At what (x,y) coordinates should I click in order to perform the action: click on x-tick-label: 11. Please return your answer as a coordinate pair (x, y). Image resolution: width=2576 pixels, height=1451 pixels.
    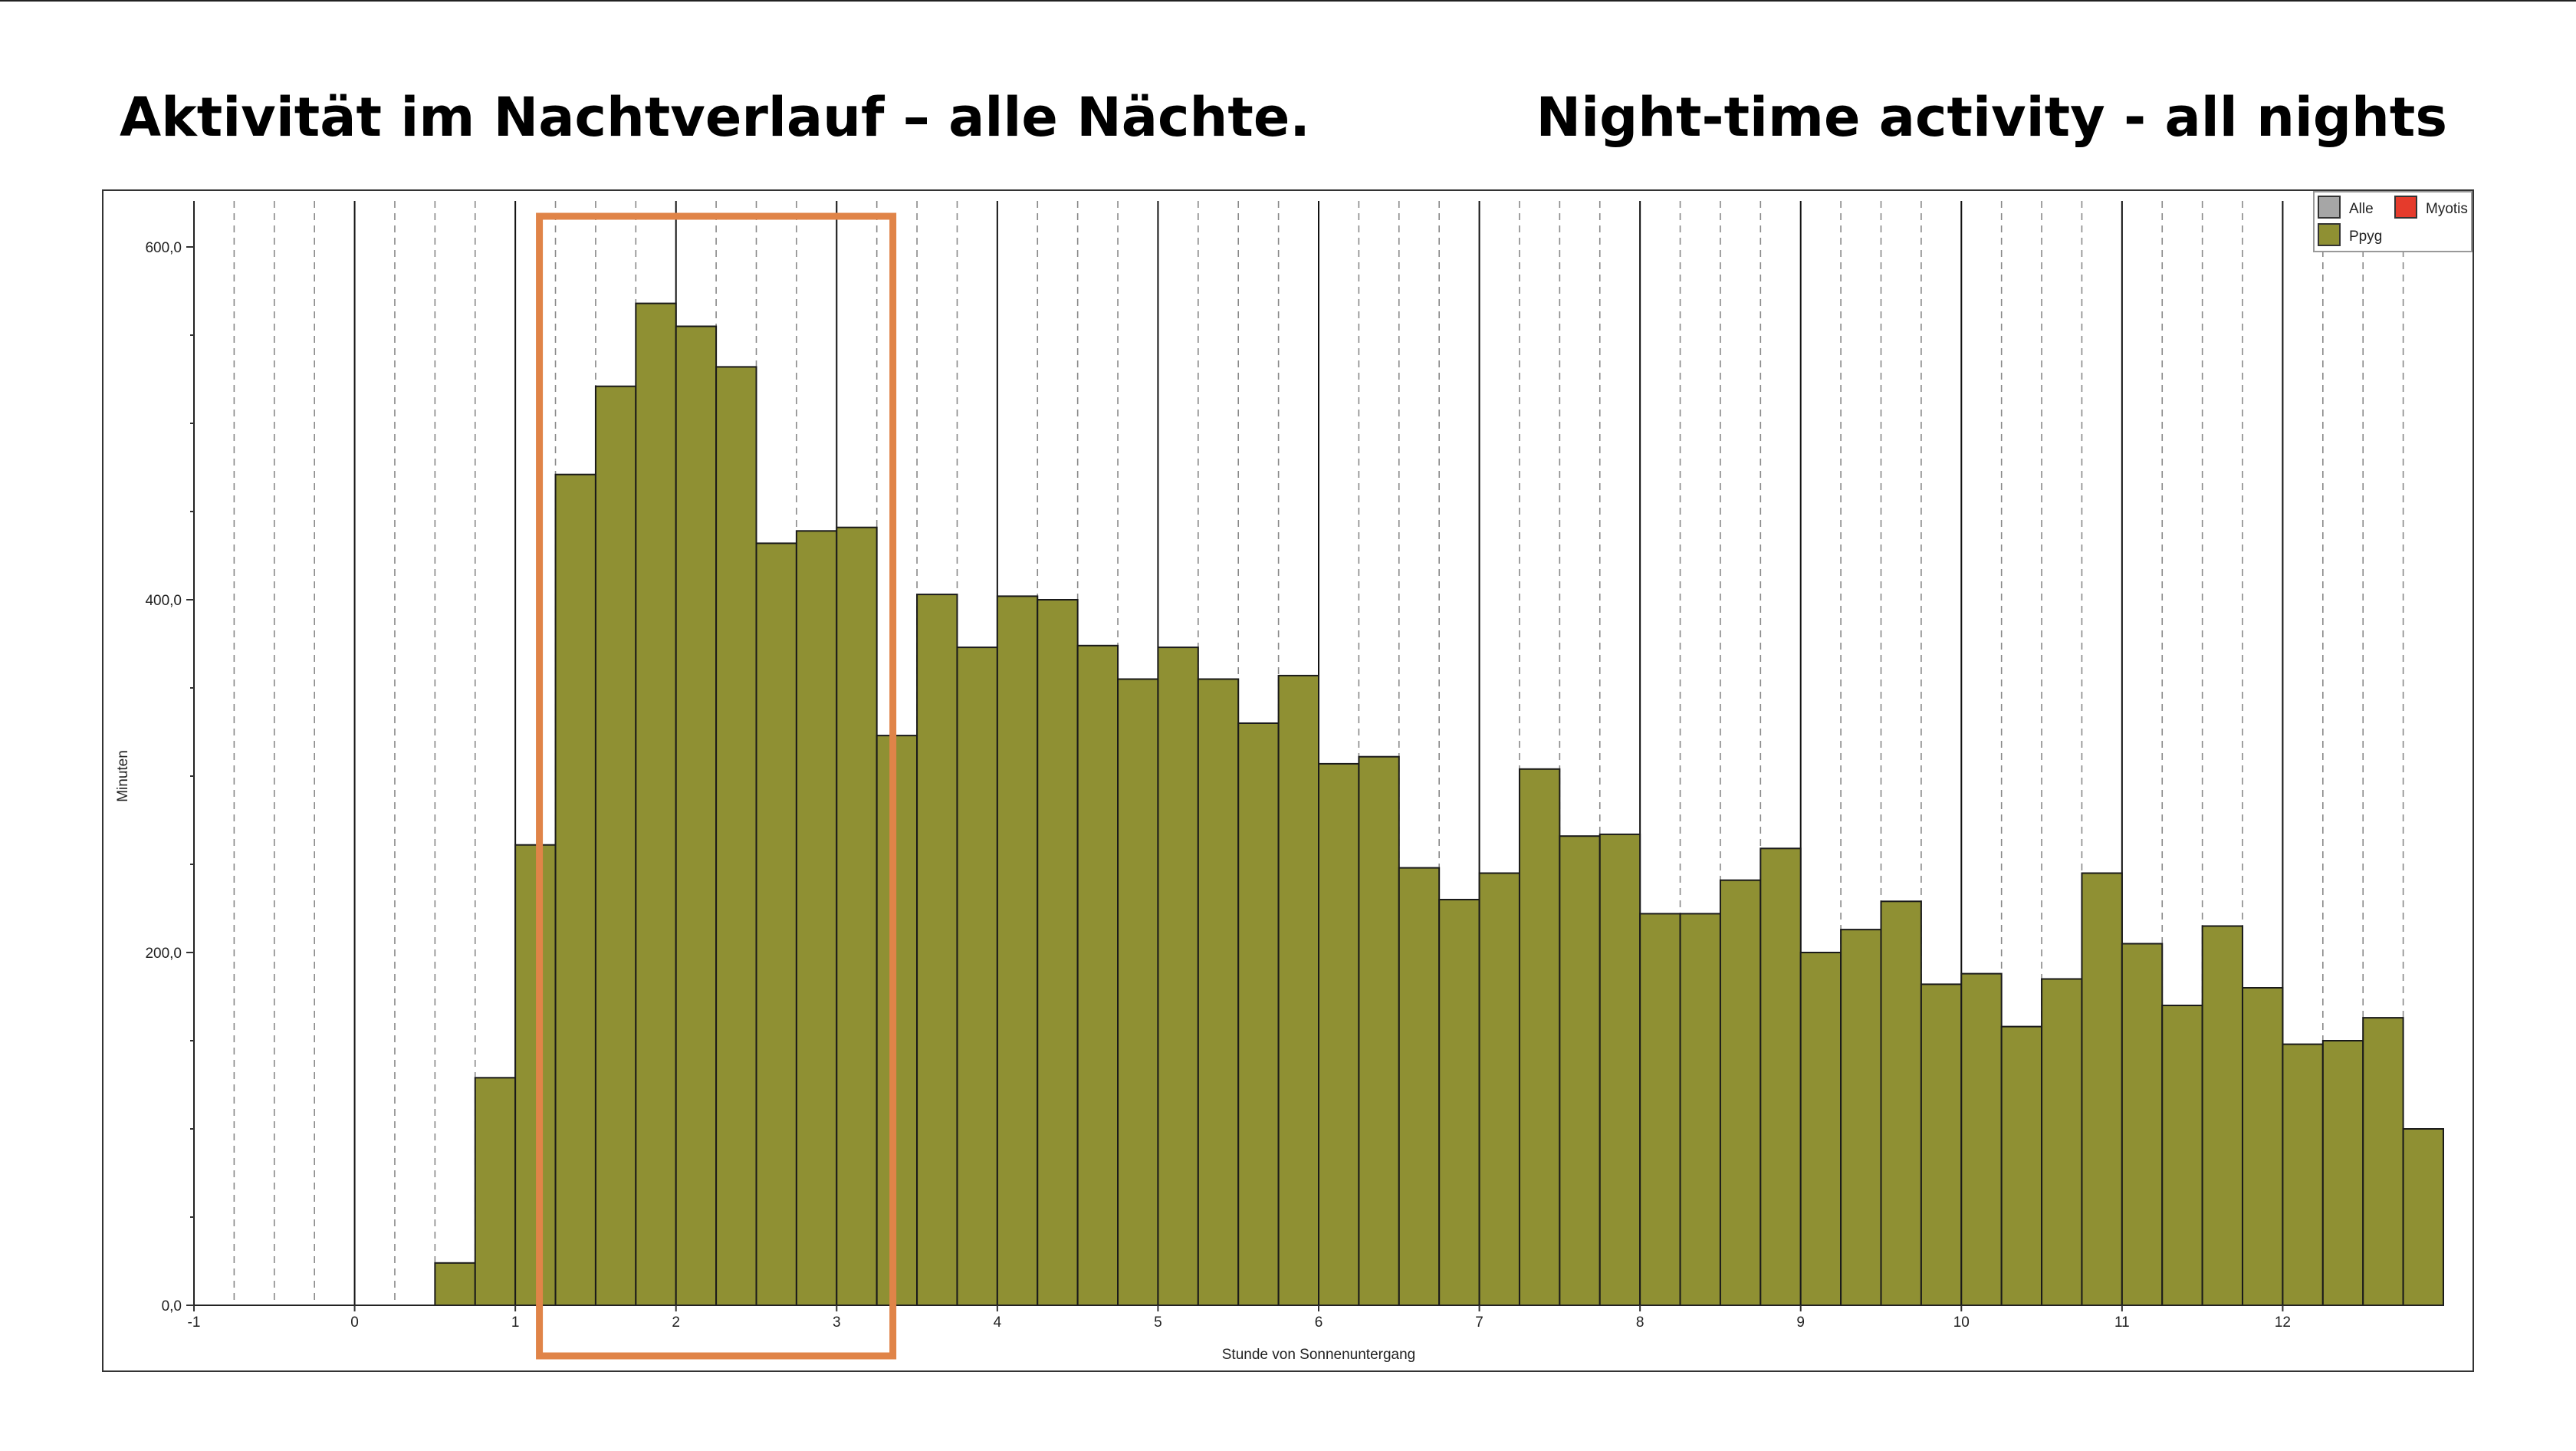
    Looking at the image, I should click on (2122, 1322).